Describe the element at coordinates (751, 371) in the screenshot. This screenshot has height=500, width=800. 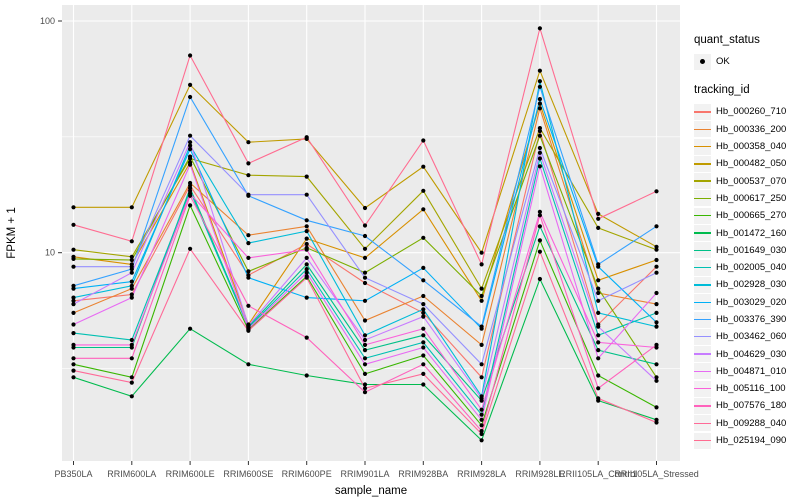
I see `legend-label: Hb_004871_010` at that location.